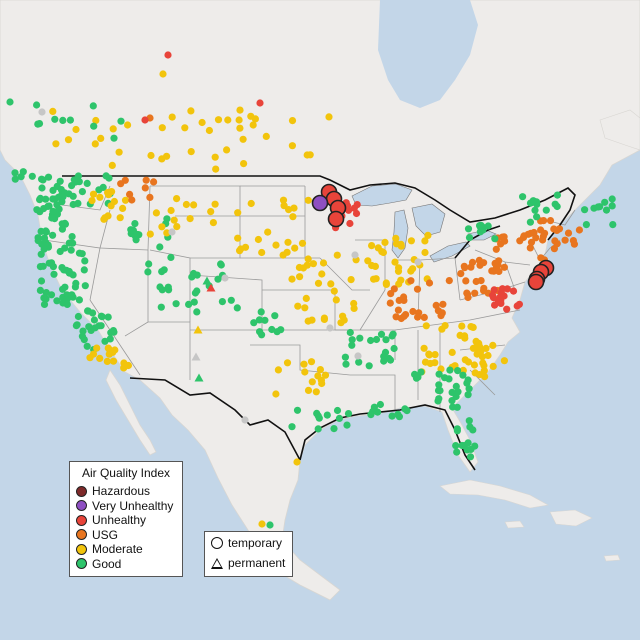 The height and width of the screenshot is (640, 640). Describe the element at coordinates (612, 558) in the screenshot. I see `puerto-rico` at that location.